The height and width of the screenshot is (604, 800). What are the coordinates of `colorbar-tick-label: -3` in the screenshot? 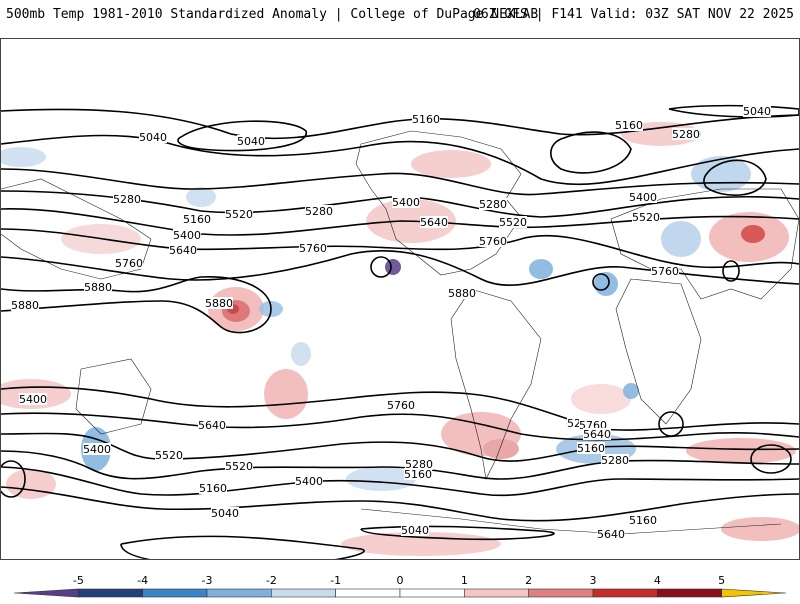 It's located at (207, 580).